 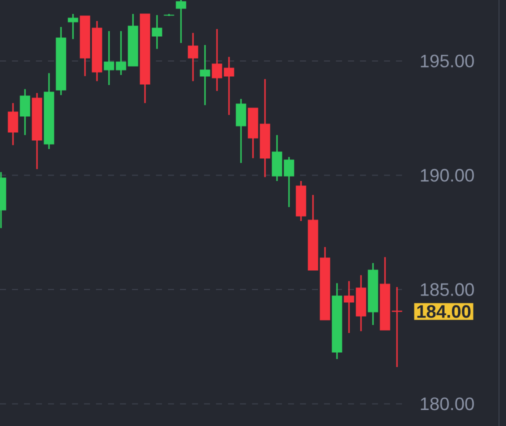 I want to click on y-tick-label: 185.00, so click(x=447, y=289).